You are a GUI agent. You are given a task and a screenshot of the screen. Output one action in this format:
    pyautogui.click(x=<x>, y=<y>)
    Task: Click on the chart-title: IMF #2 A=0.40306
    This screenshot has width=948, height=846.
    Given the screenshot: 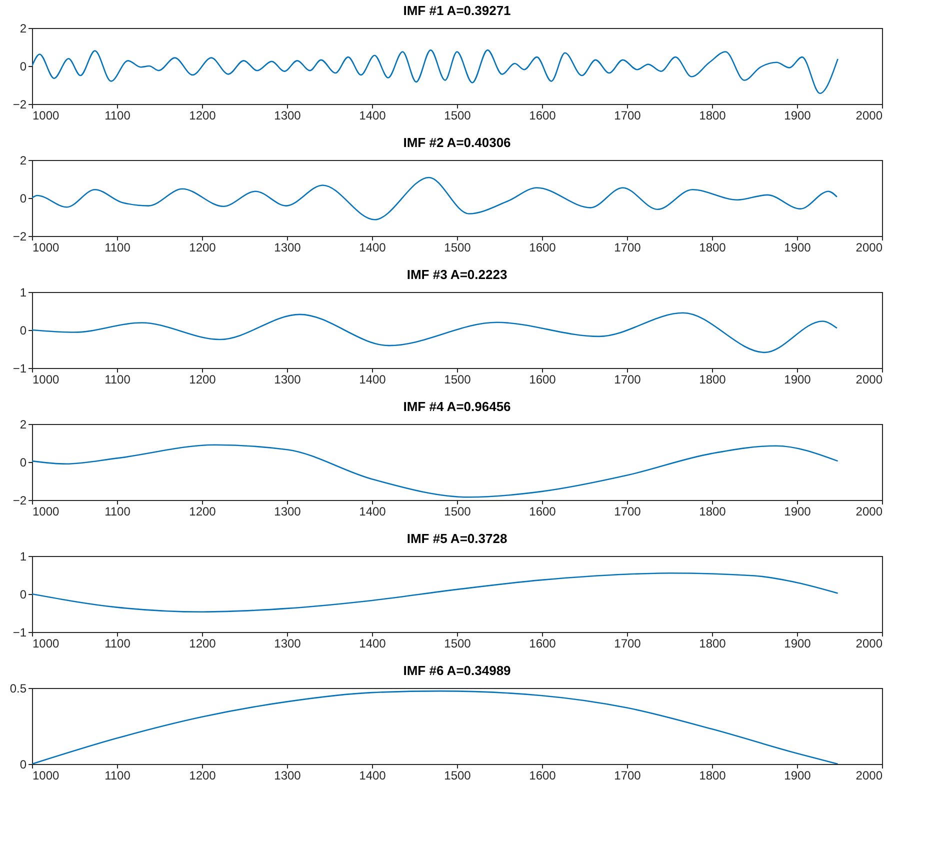 What is the action you would take?
    pyautogui.click(x=457, y=142)
    